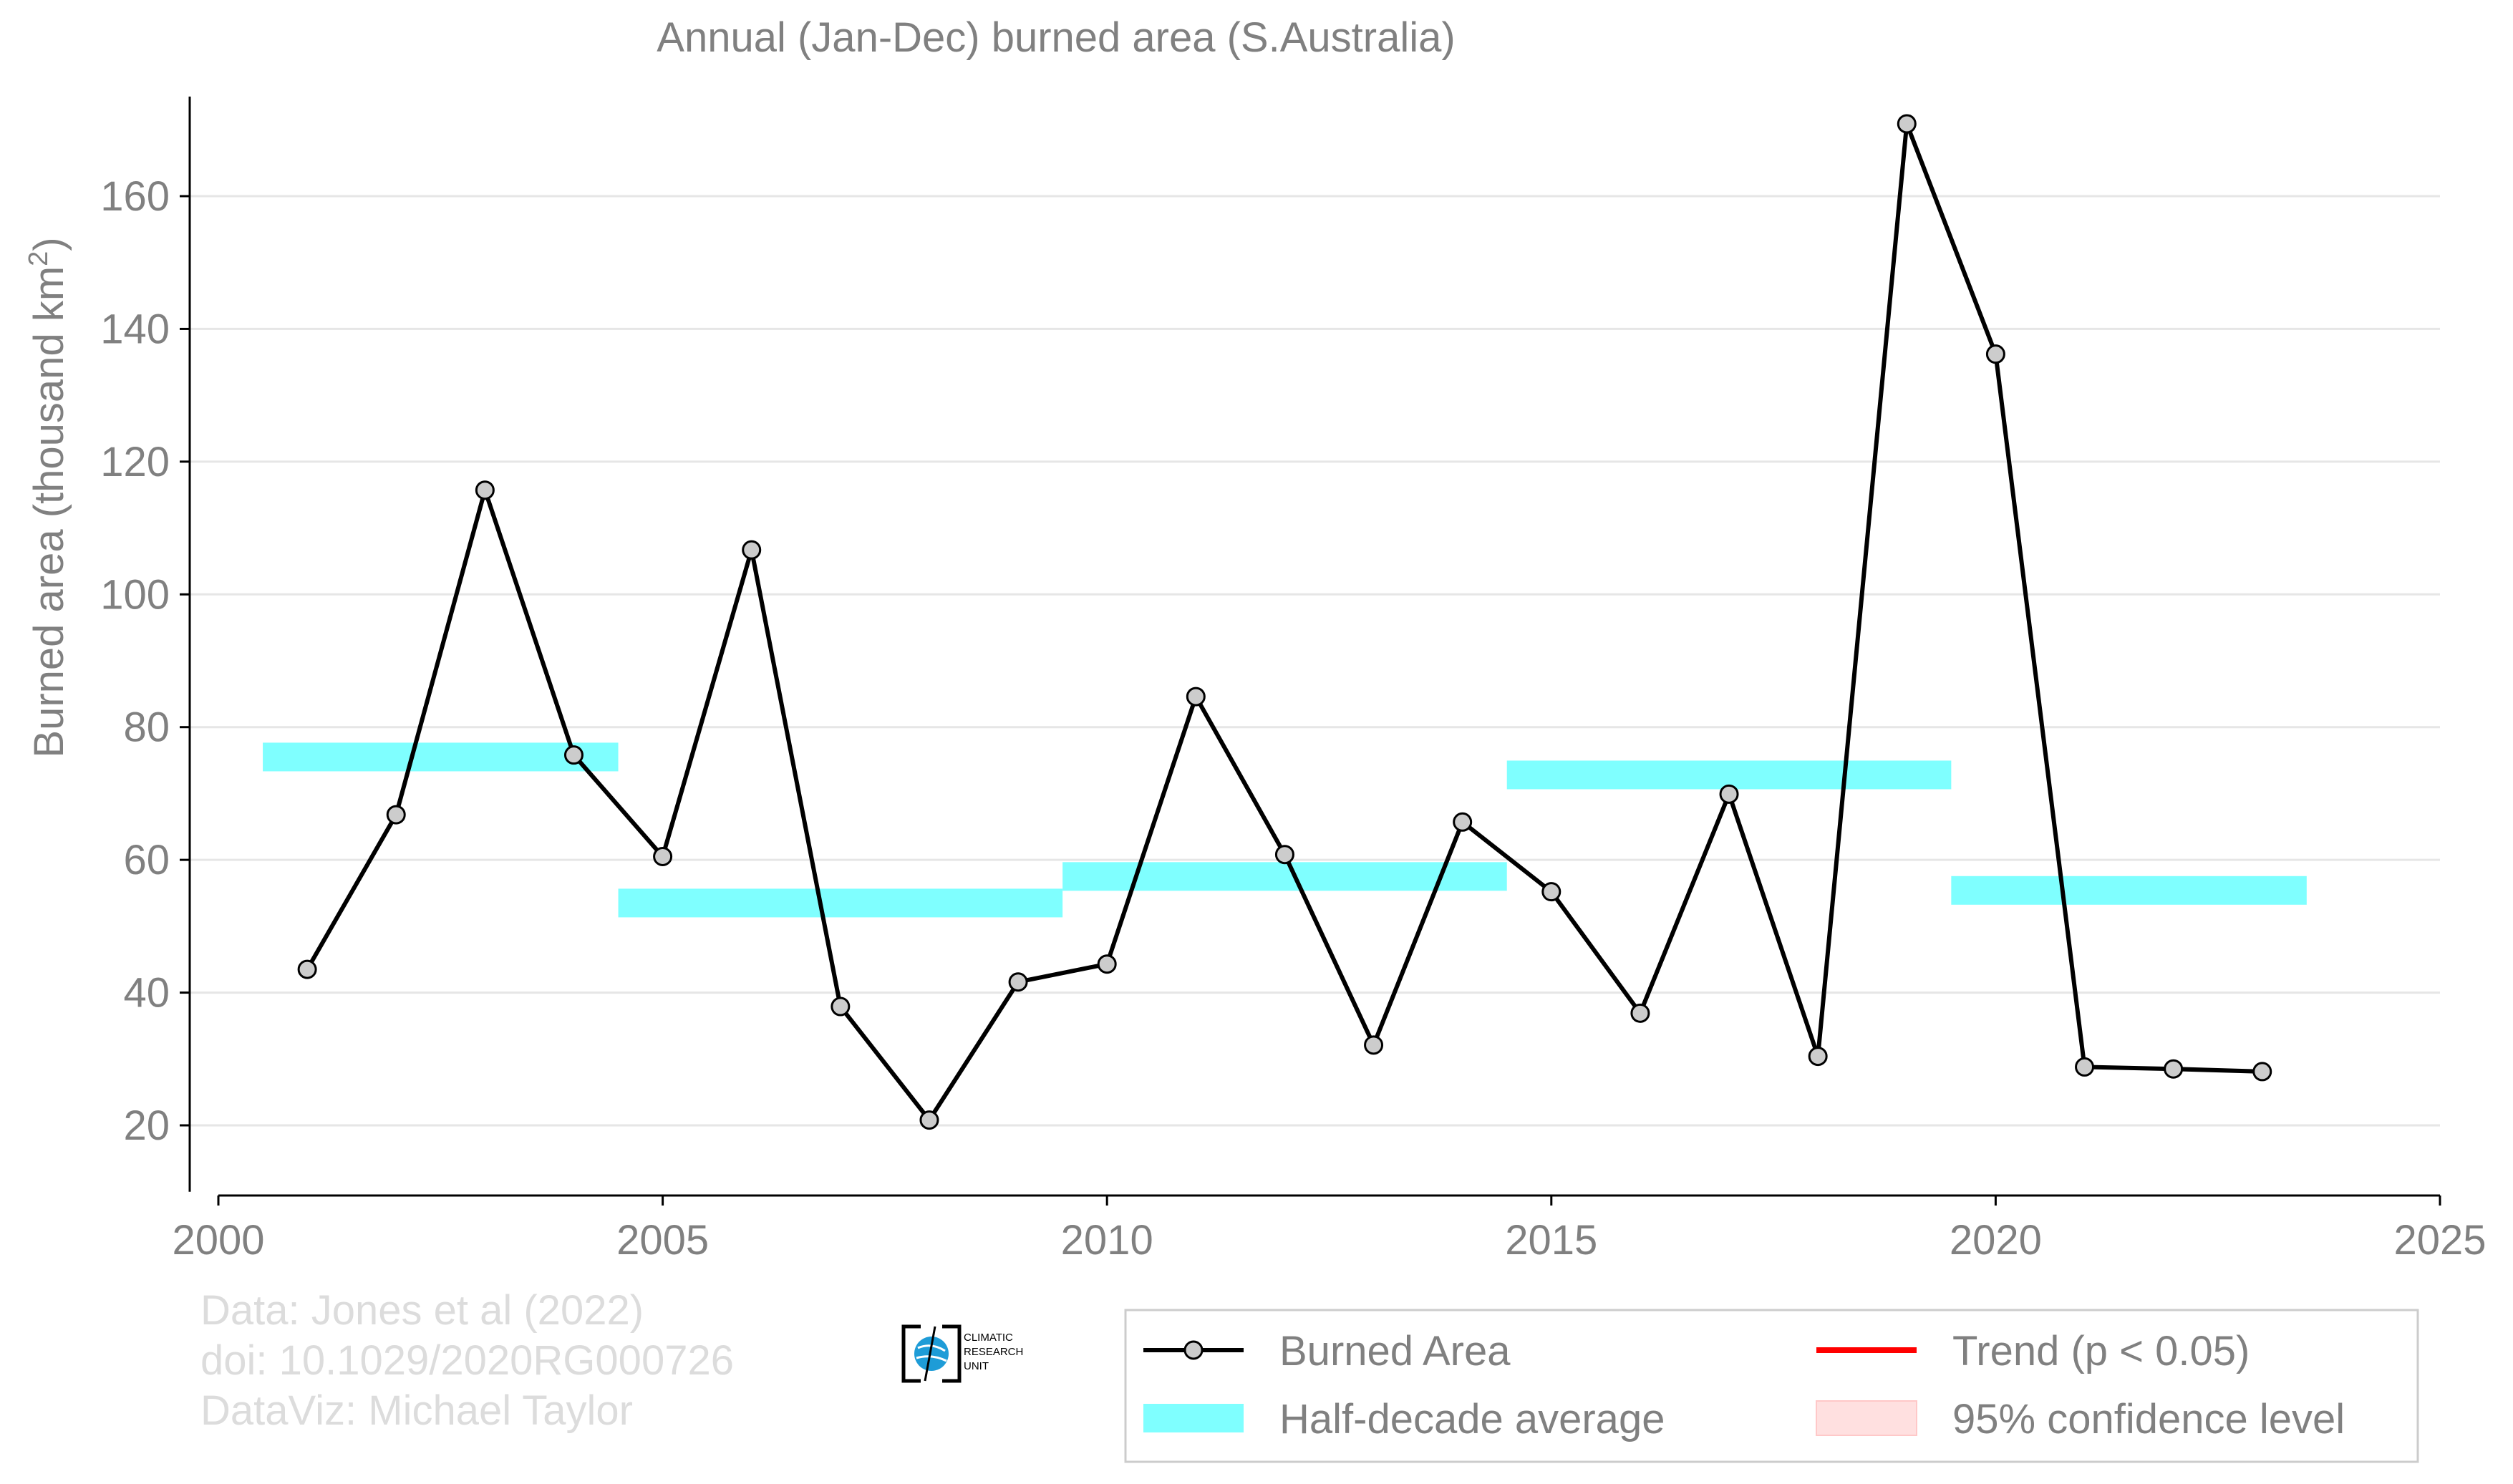 This screenshot has height=1484, width=2513. Describe the element at coordinates (1867, 1418) in the screenshot. I see `legend-confidence-swatch` at that location.